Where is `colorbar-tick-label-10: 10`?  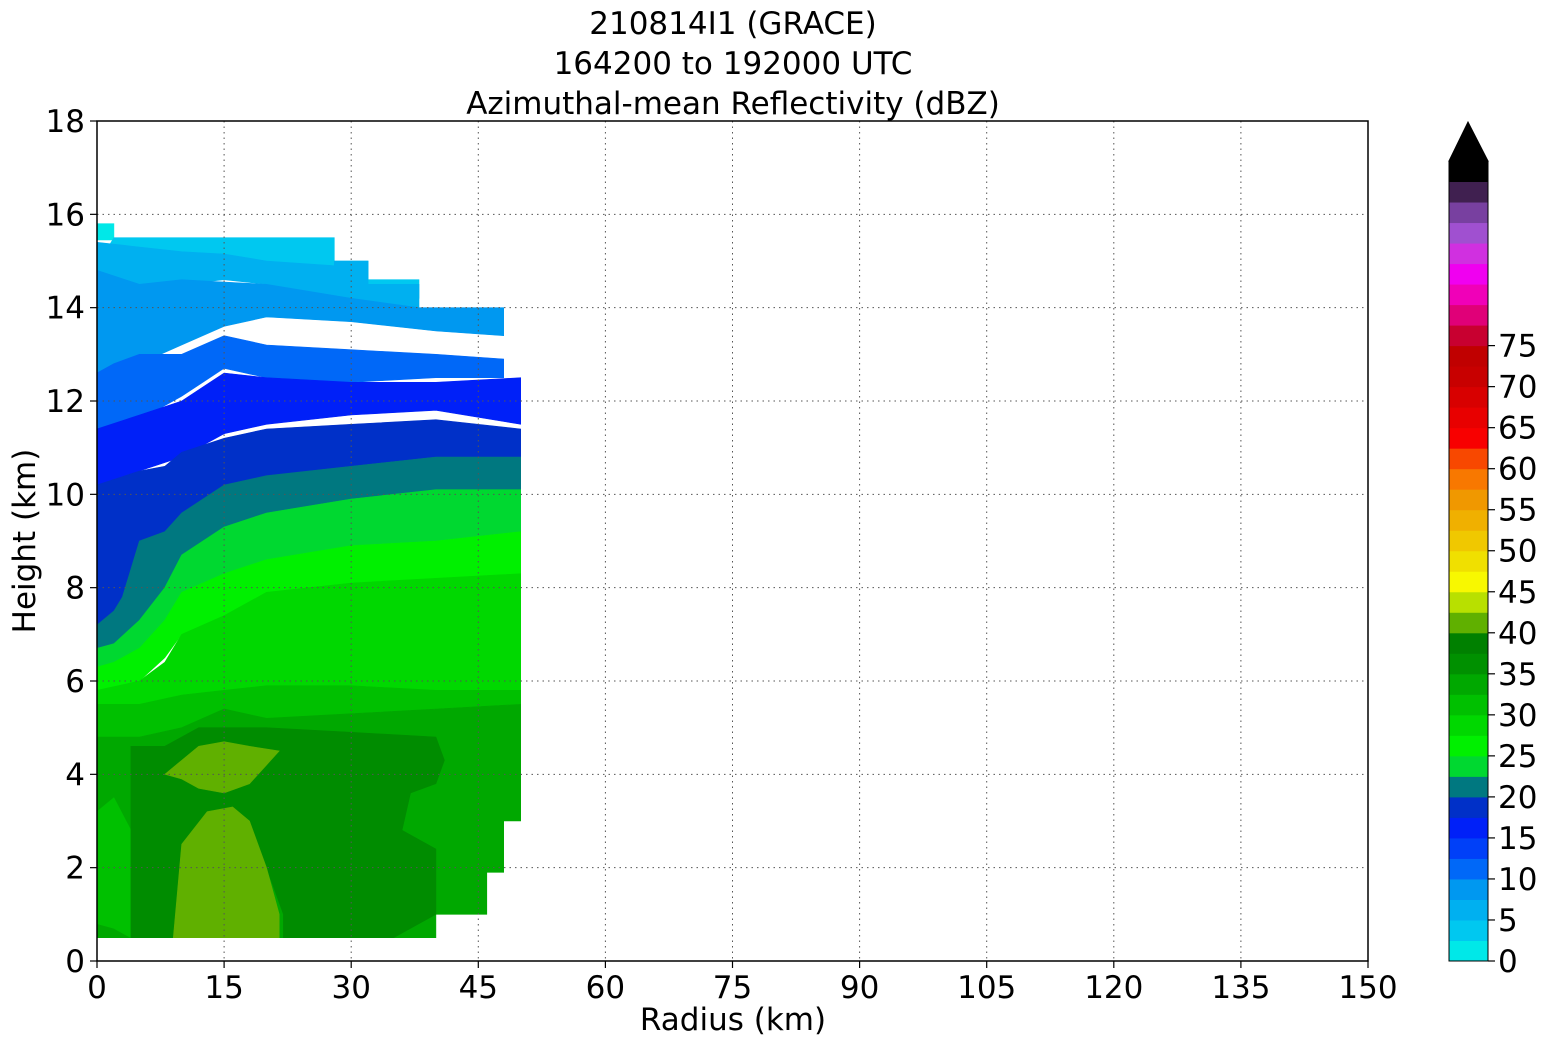 colorbar-tick-label-10: 10 is located at coordinates (1517, 880).